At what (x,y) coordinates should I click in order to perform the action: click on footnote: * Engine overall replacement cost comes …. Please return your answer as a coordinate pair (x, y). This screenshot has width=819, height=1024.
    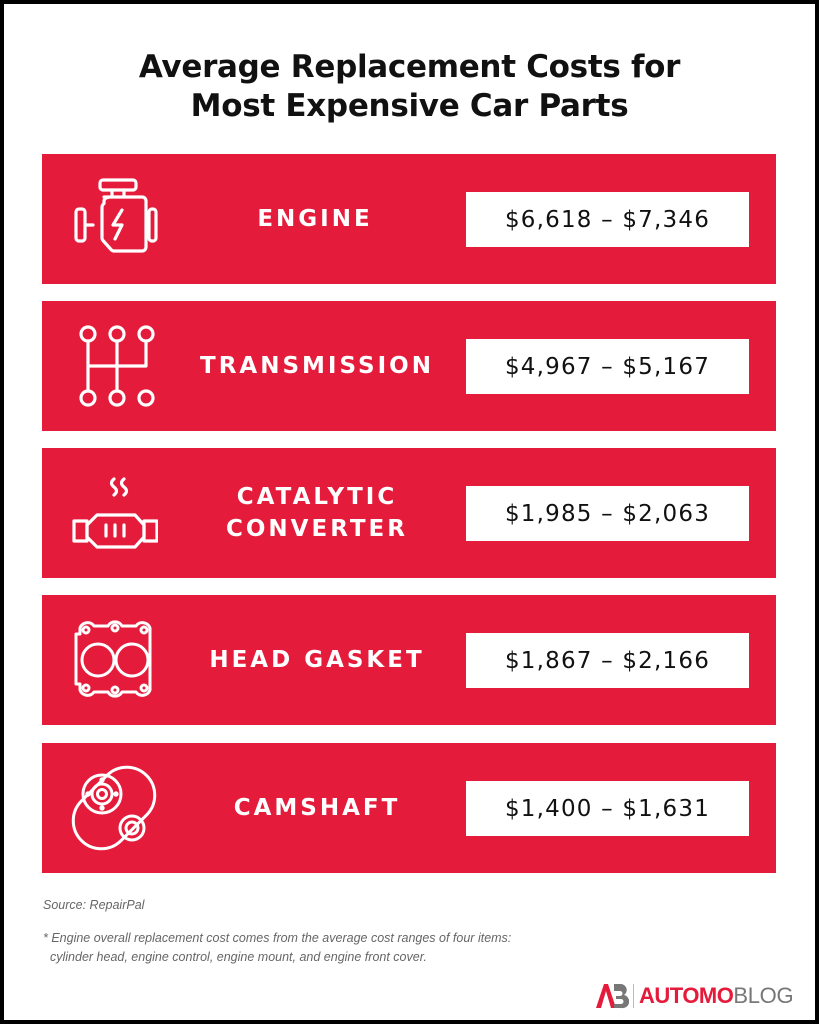
    Looking at the image, I should click on (393, 948).